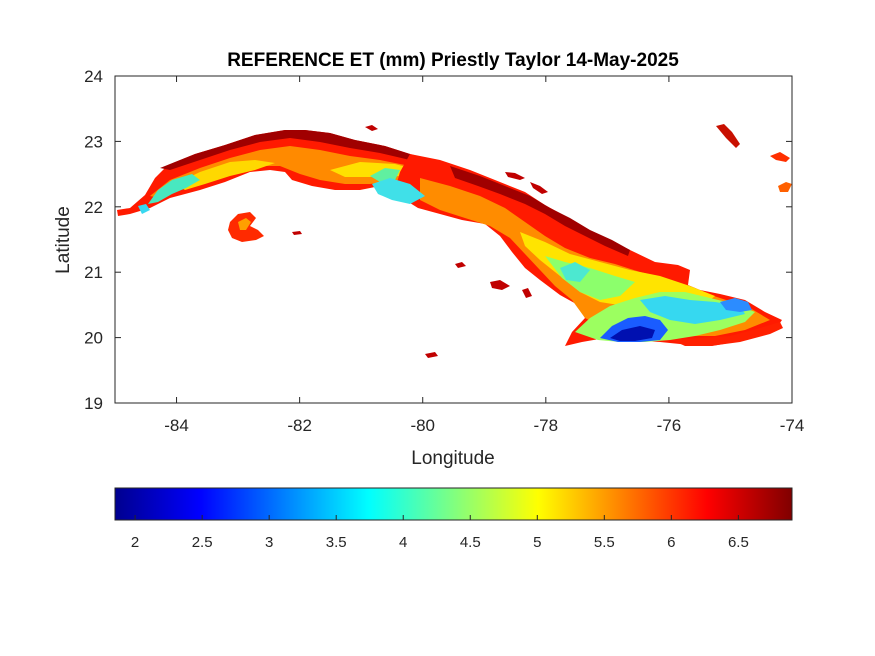 The width and height of the screenshot is (875, 656). Describe the element at coordinates (144, 209) in the screenshot. I see `west-tip-cool` at that location.